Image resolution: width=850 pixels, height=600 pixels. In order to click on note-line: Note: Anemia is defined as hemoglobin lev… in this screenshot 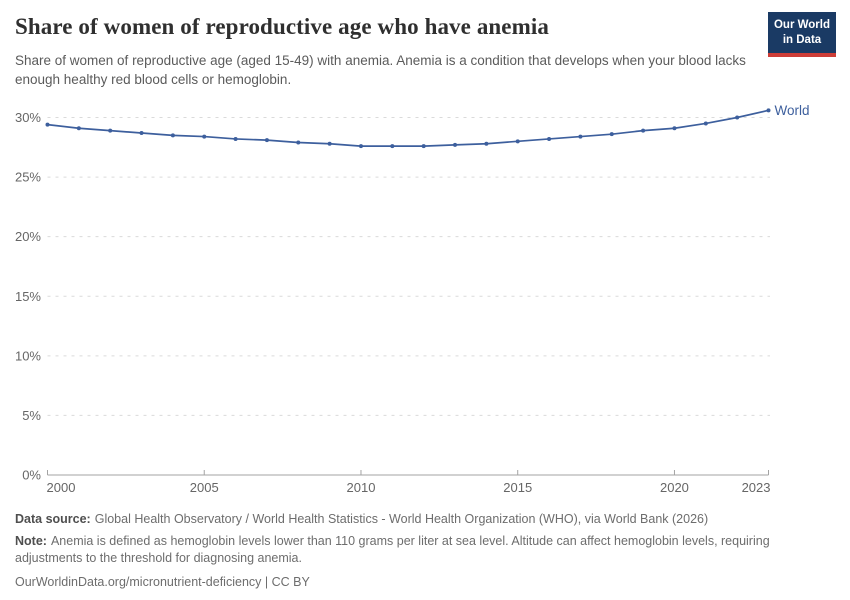, I will do `click(406, 550)`.